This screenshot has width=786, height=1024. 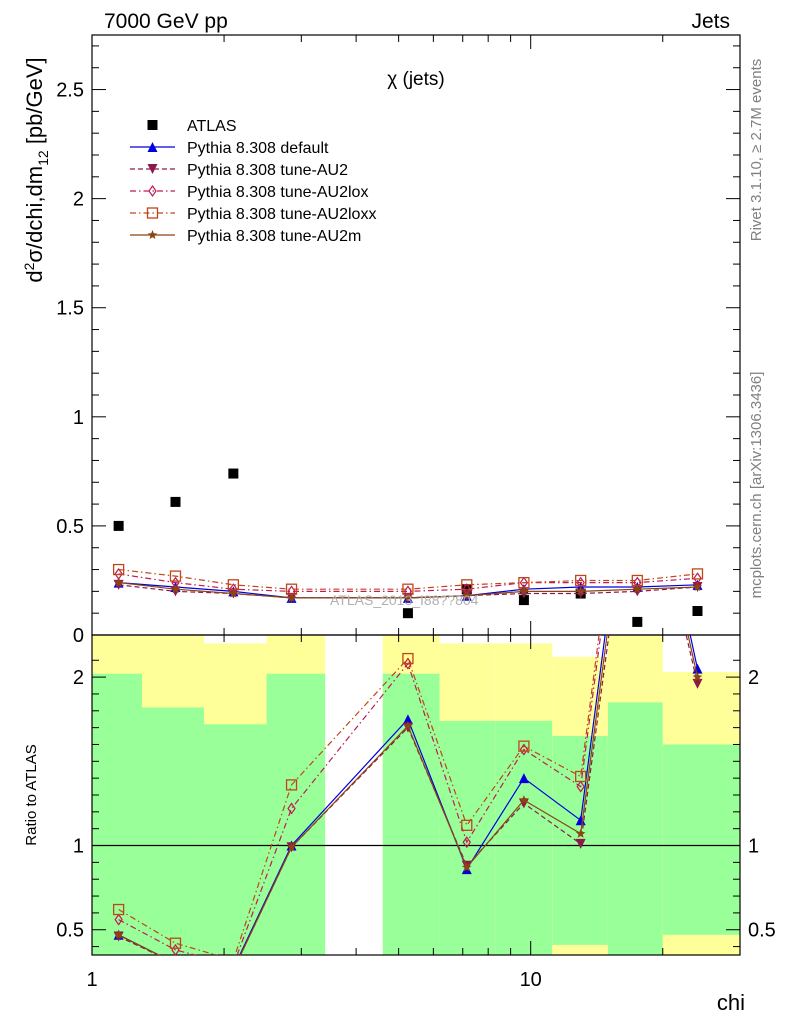 I want to click on ratio-ylabel: Ratio to ATLAS, so click(x=31, y=794).